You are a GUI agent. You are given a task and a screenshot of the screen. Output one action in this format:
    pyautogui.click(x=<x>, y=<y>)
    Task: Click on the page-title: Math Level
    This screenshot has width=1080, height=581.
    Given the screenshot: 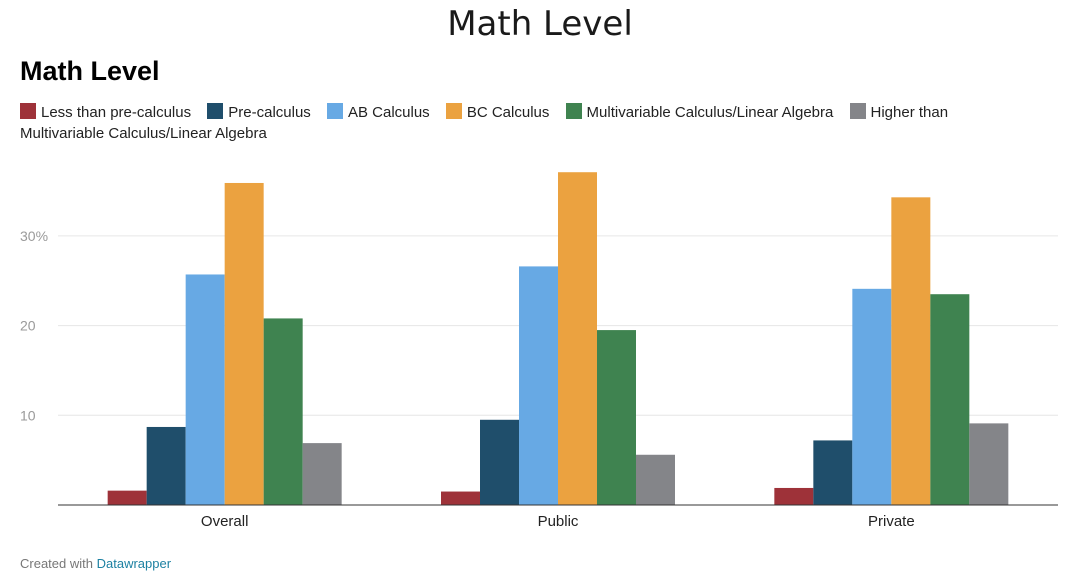 What is the action you would take?
    pyautogui.click(x=540, y=24)
    